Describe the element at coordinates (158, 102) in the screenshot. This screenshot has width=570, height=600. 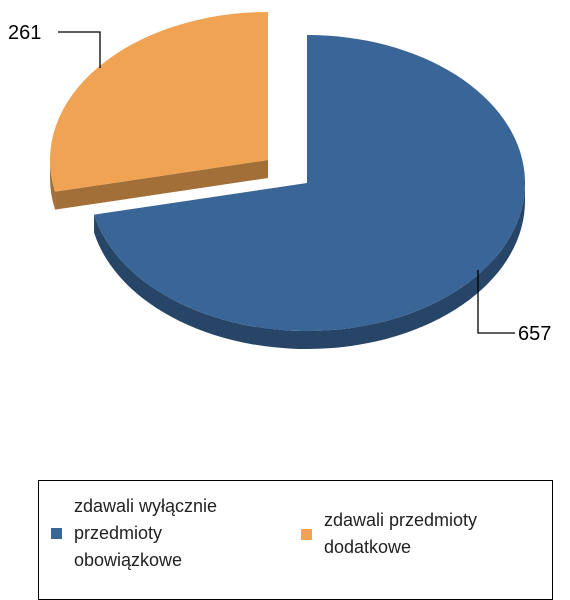
I see `slice` at that location.